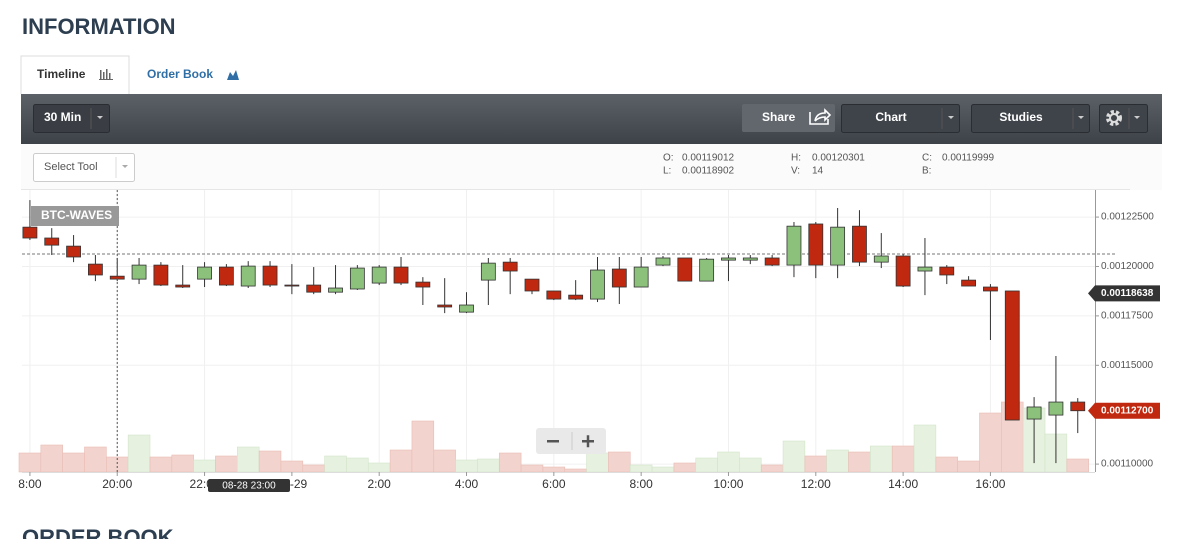  What do you see at coordinates (900, 118) in the screenshot?
I see `chart-button` at bounding box center [900, 118].